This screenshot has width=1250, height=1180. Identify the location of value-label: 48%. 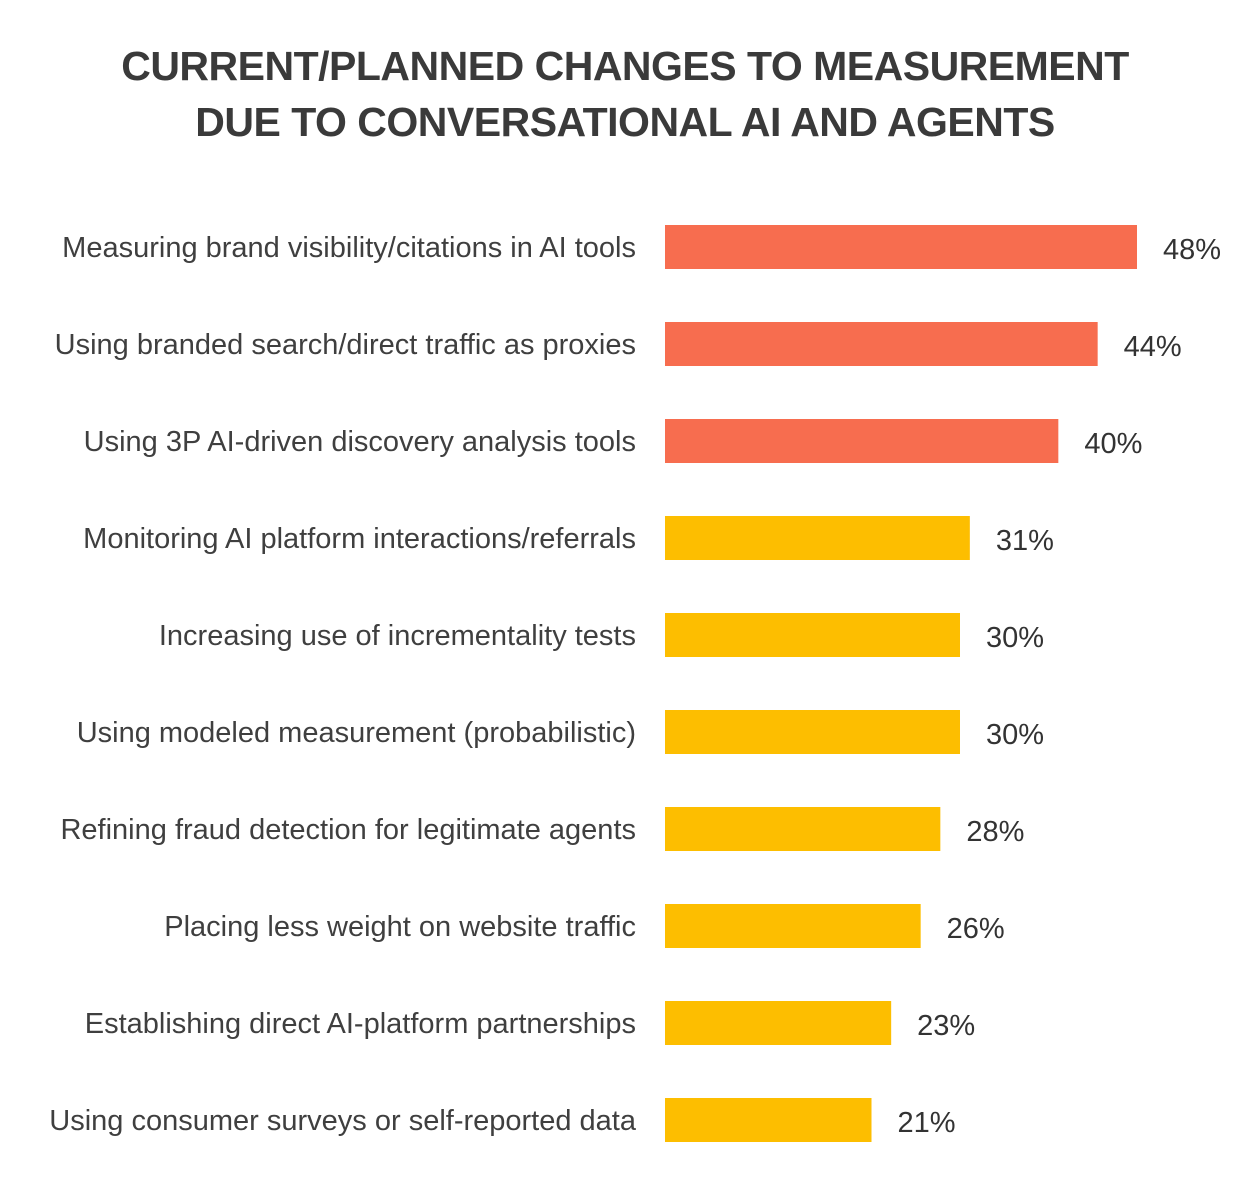
(1192, 250).